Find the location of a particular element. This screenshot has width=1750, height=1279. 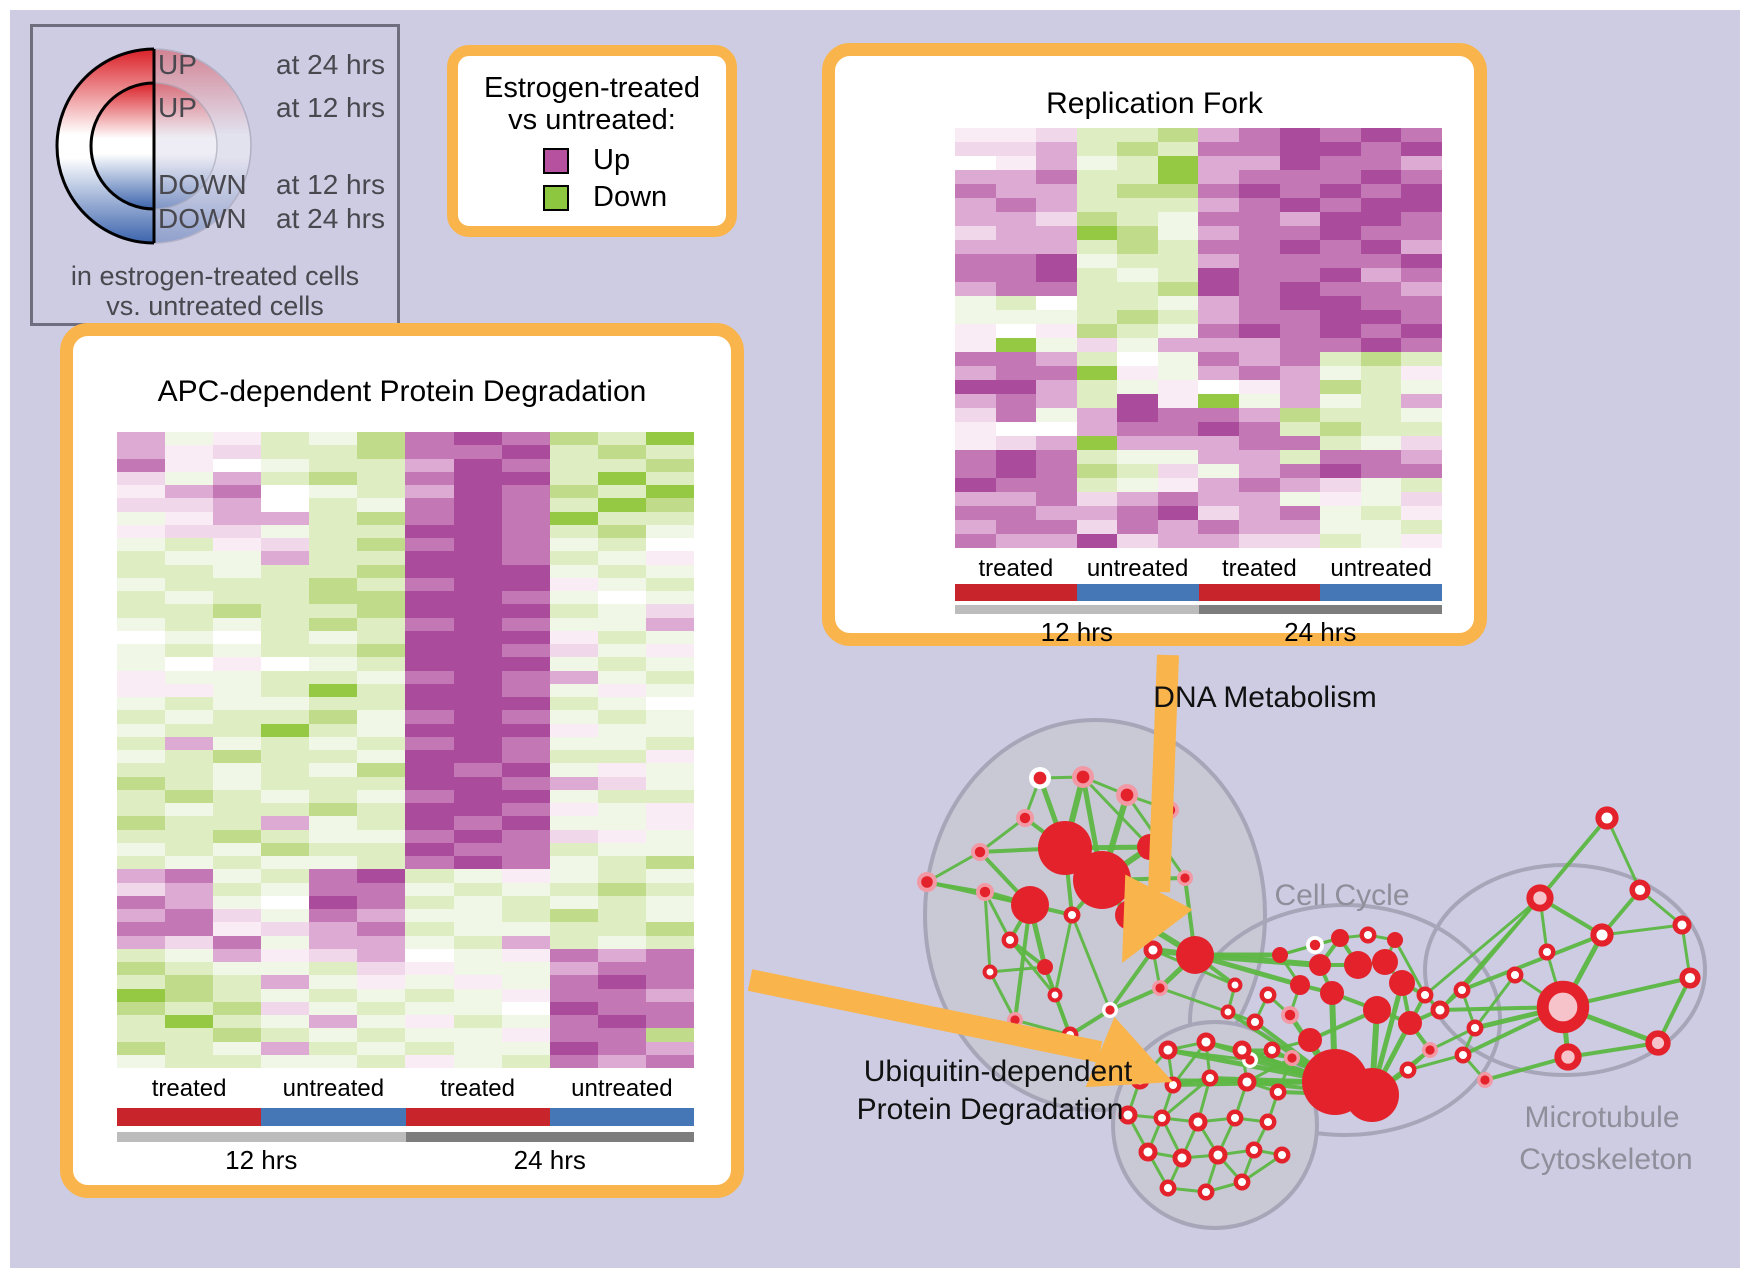

up-color-swatch is located at coordinates (556, 160).